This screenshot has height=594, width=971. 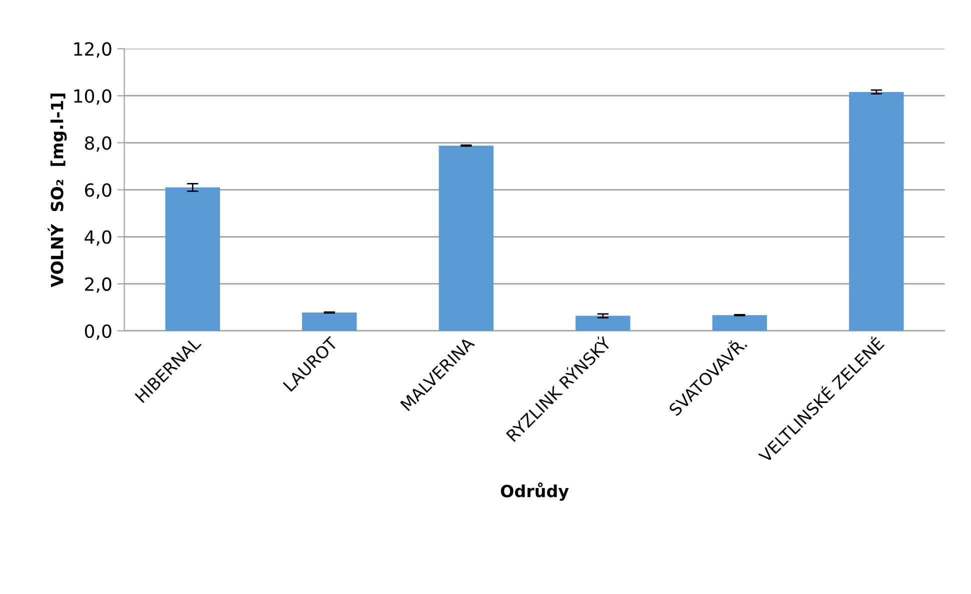 I want to click on y-tick-label: 12,0, so click(x=93, y=50).